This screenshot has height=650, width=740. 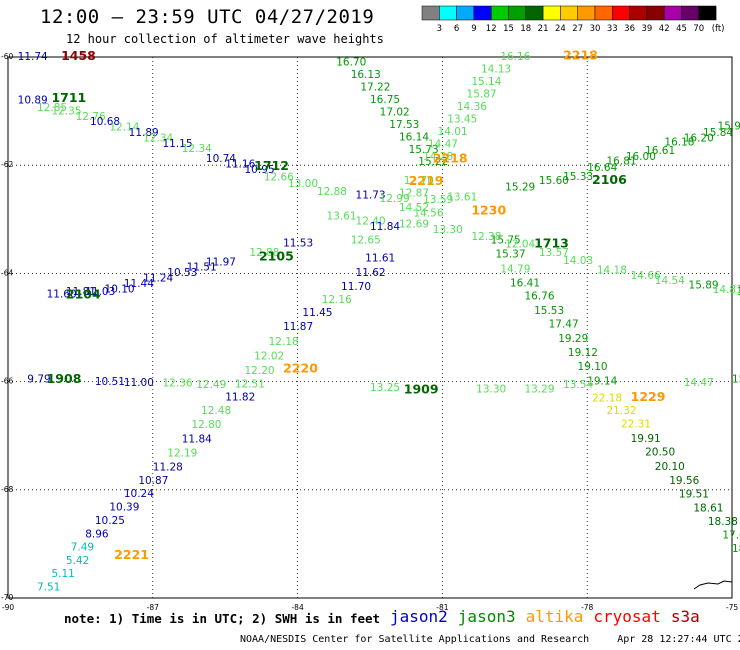 I want to click on colorbar-tick: 9, so click(x=473, y=29).